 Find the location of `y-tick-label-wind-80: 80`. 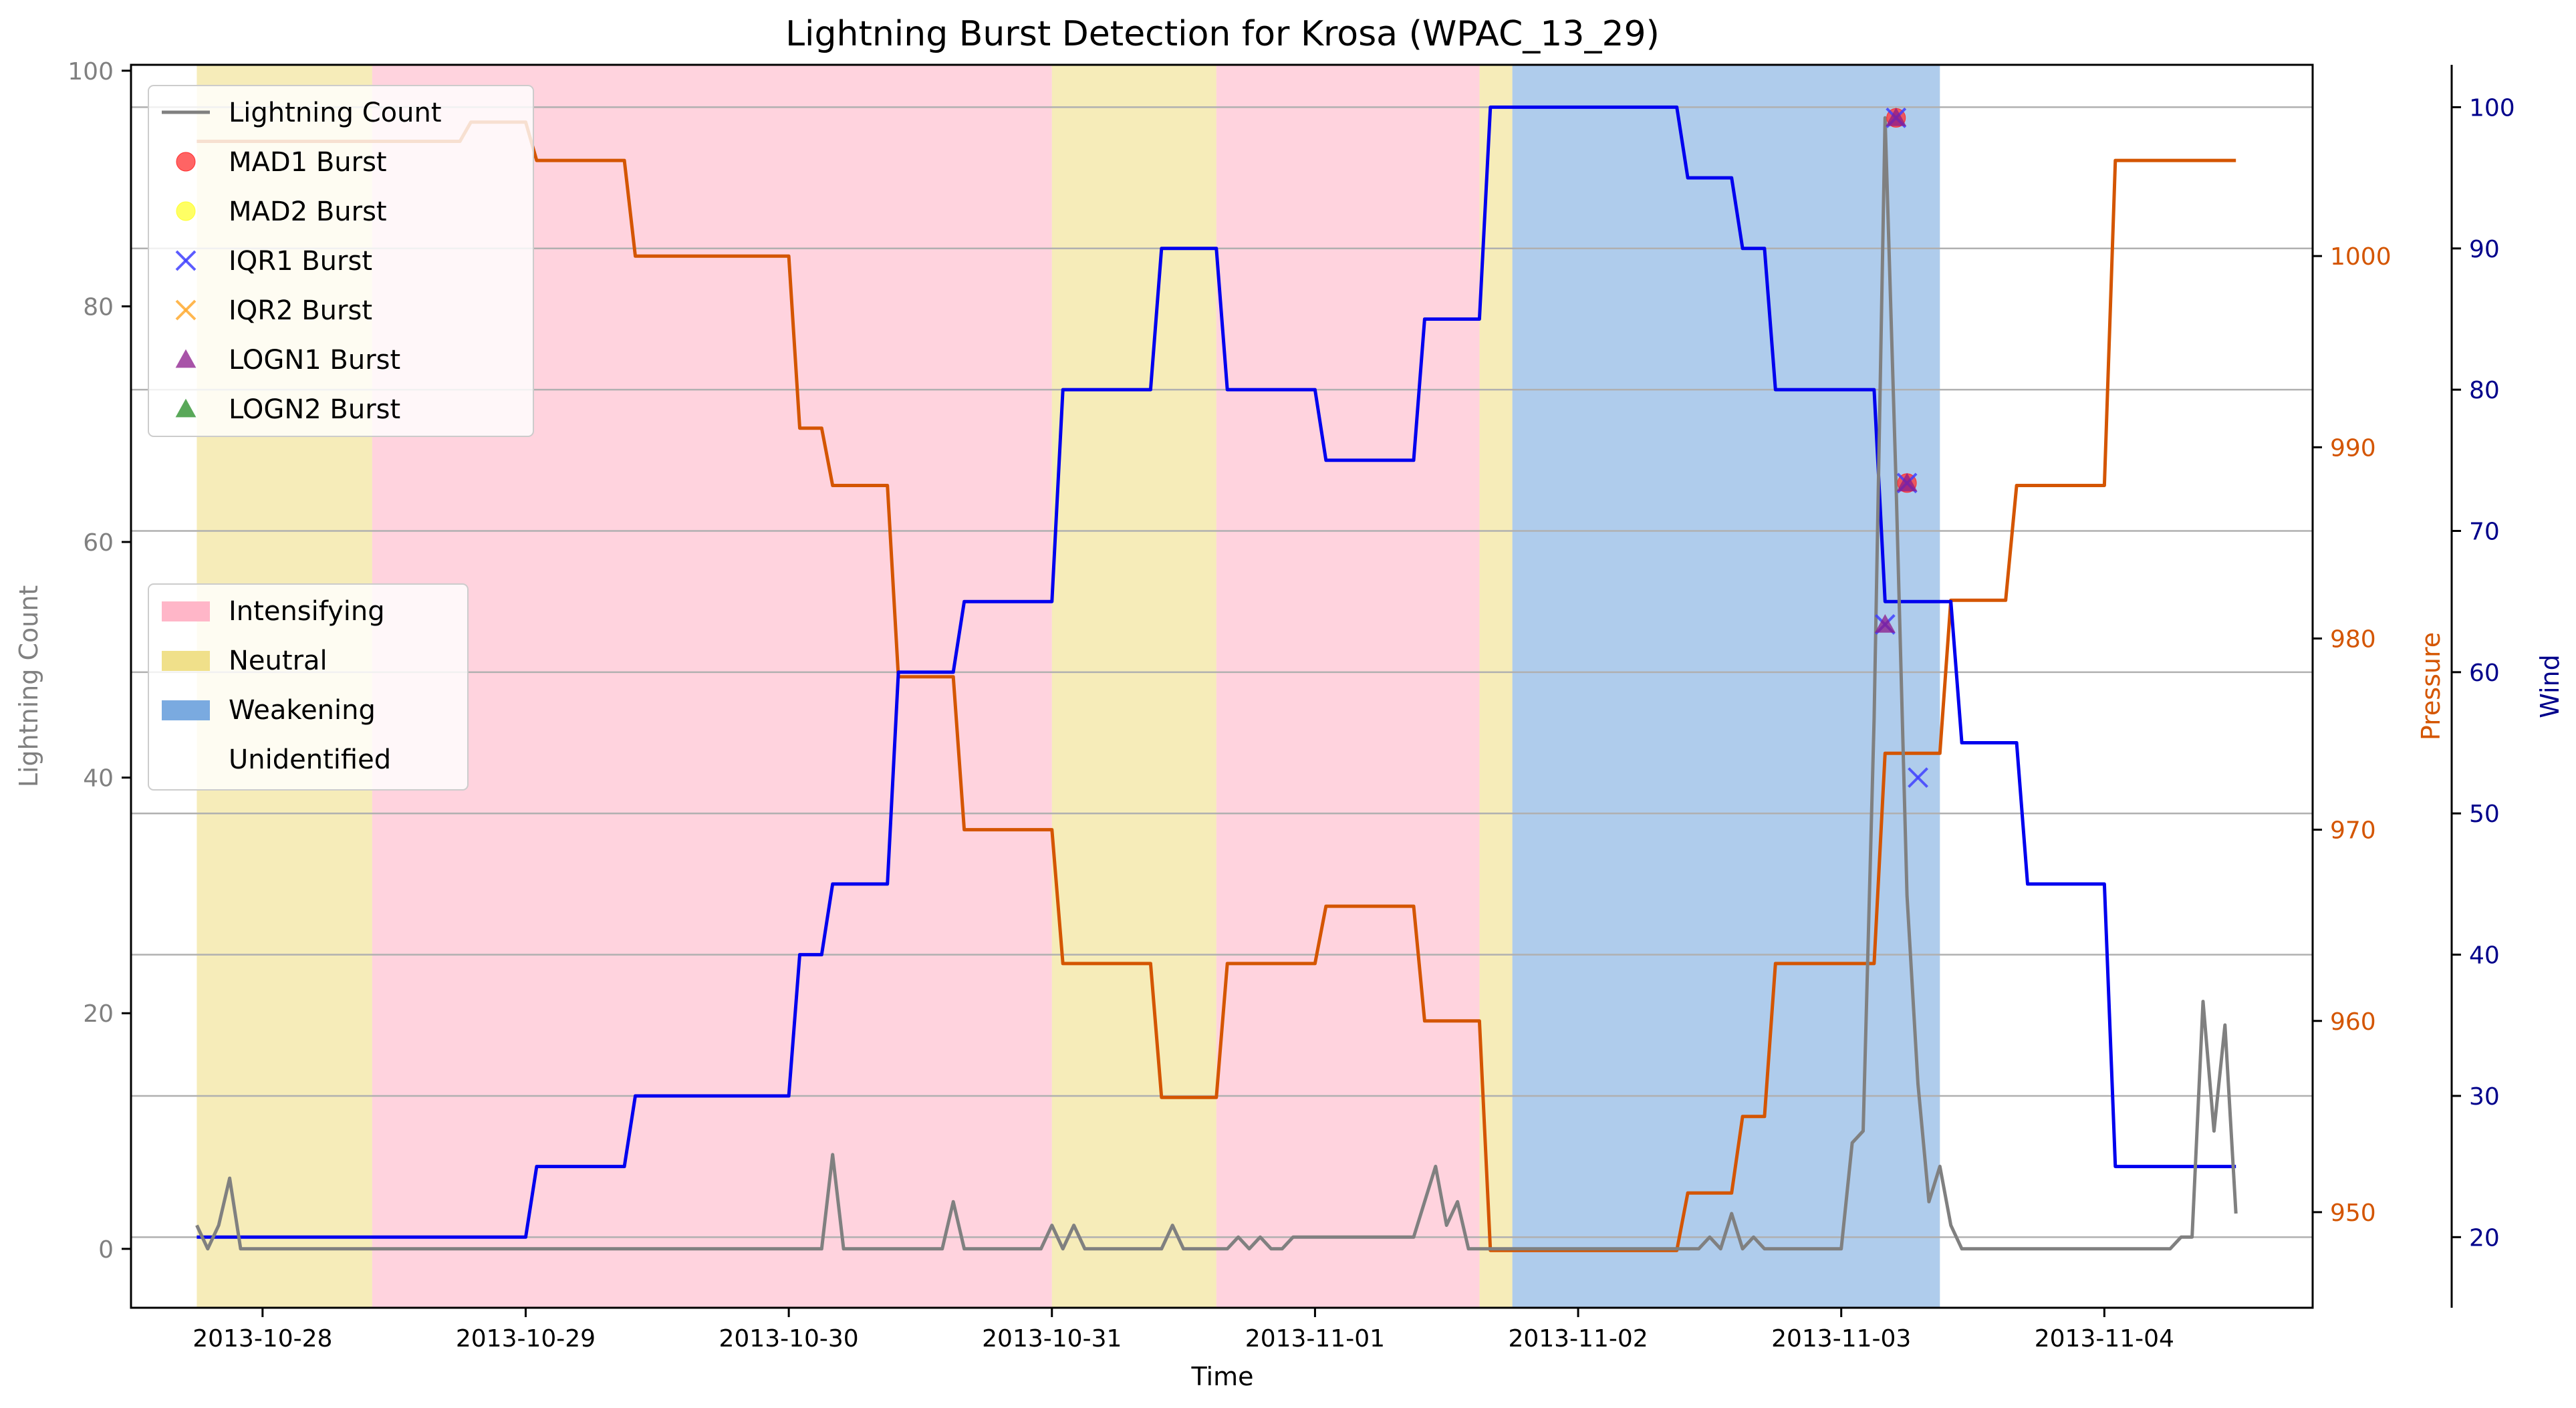

y-tick-label-wind-80: 80 is located at coordinates (2484, 390).